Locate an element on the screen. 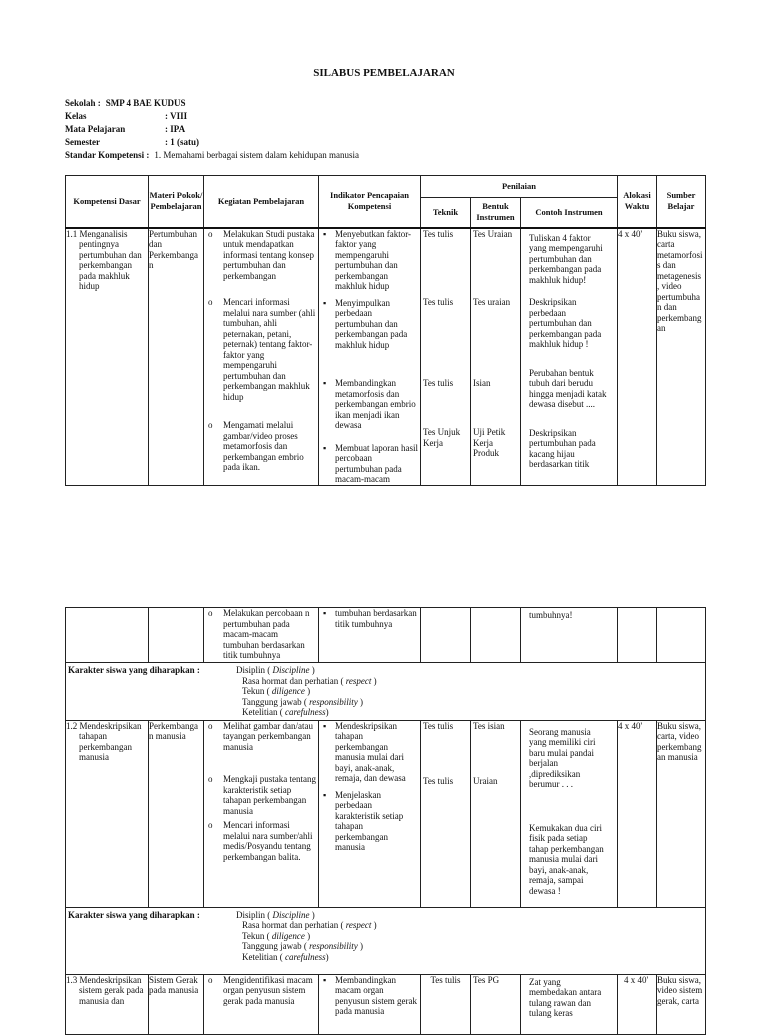  meta-label: Sekolah : is located at coordinates (83, 103).